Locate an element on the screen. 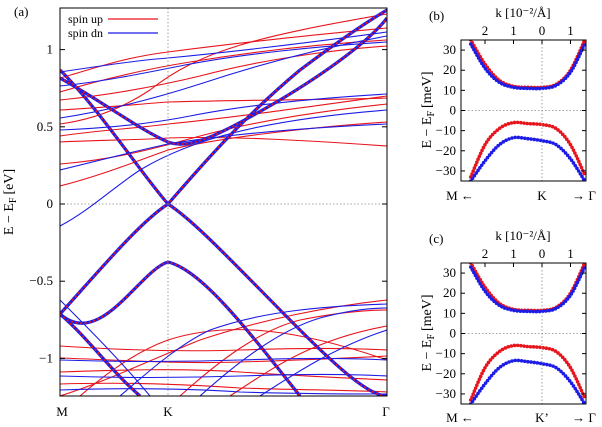 This screenshot has height=427, width=602. panel-b-bands is located at coordinates (527, 110).